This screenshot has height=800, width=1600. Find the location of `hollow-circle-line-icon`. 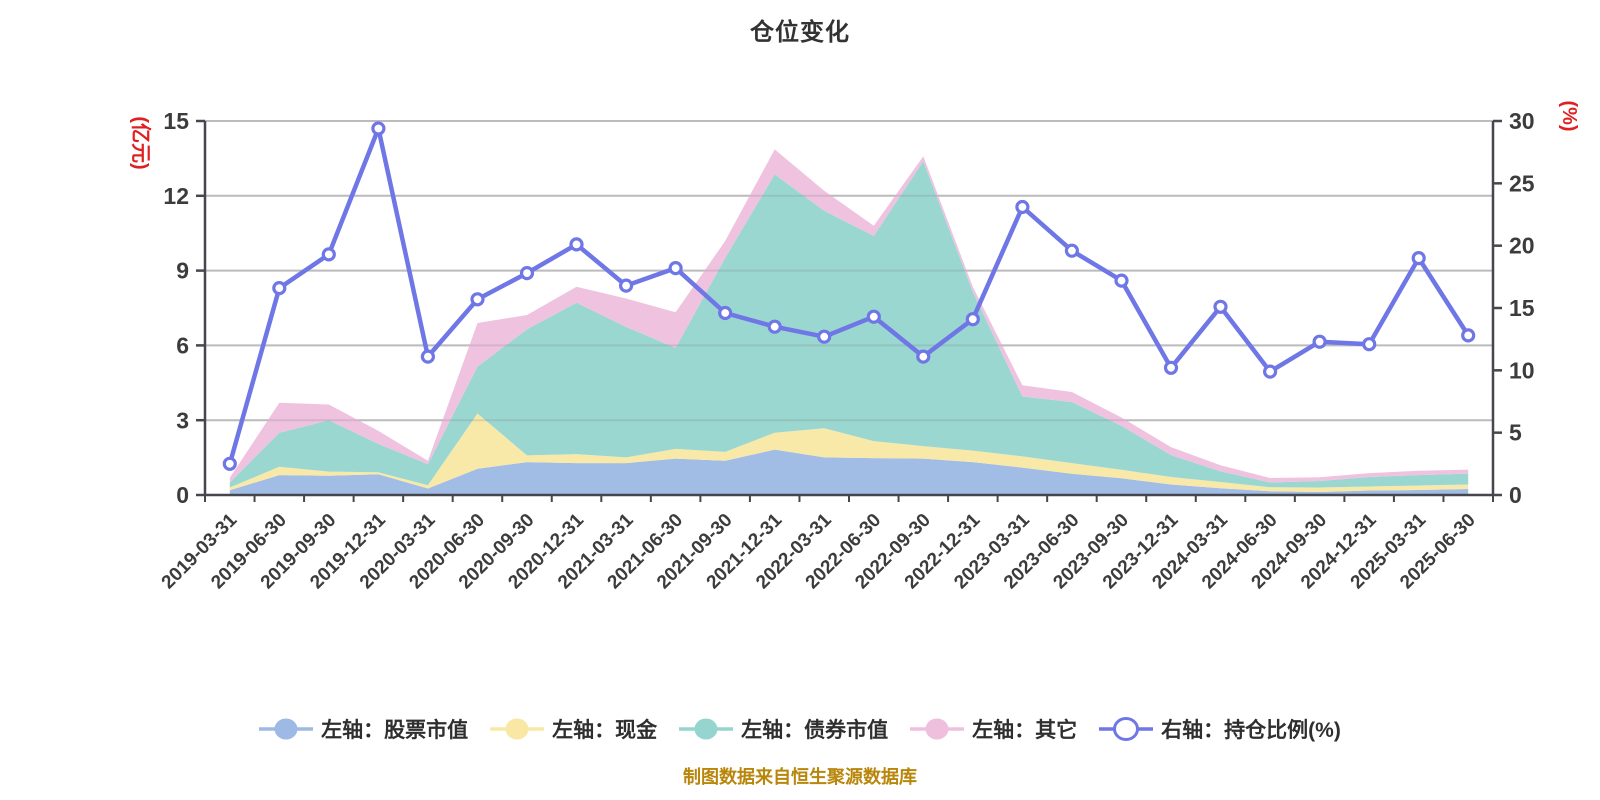

hollow-circle-line-icon is located at coordinates (1126, 729).